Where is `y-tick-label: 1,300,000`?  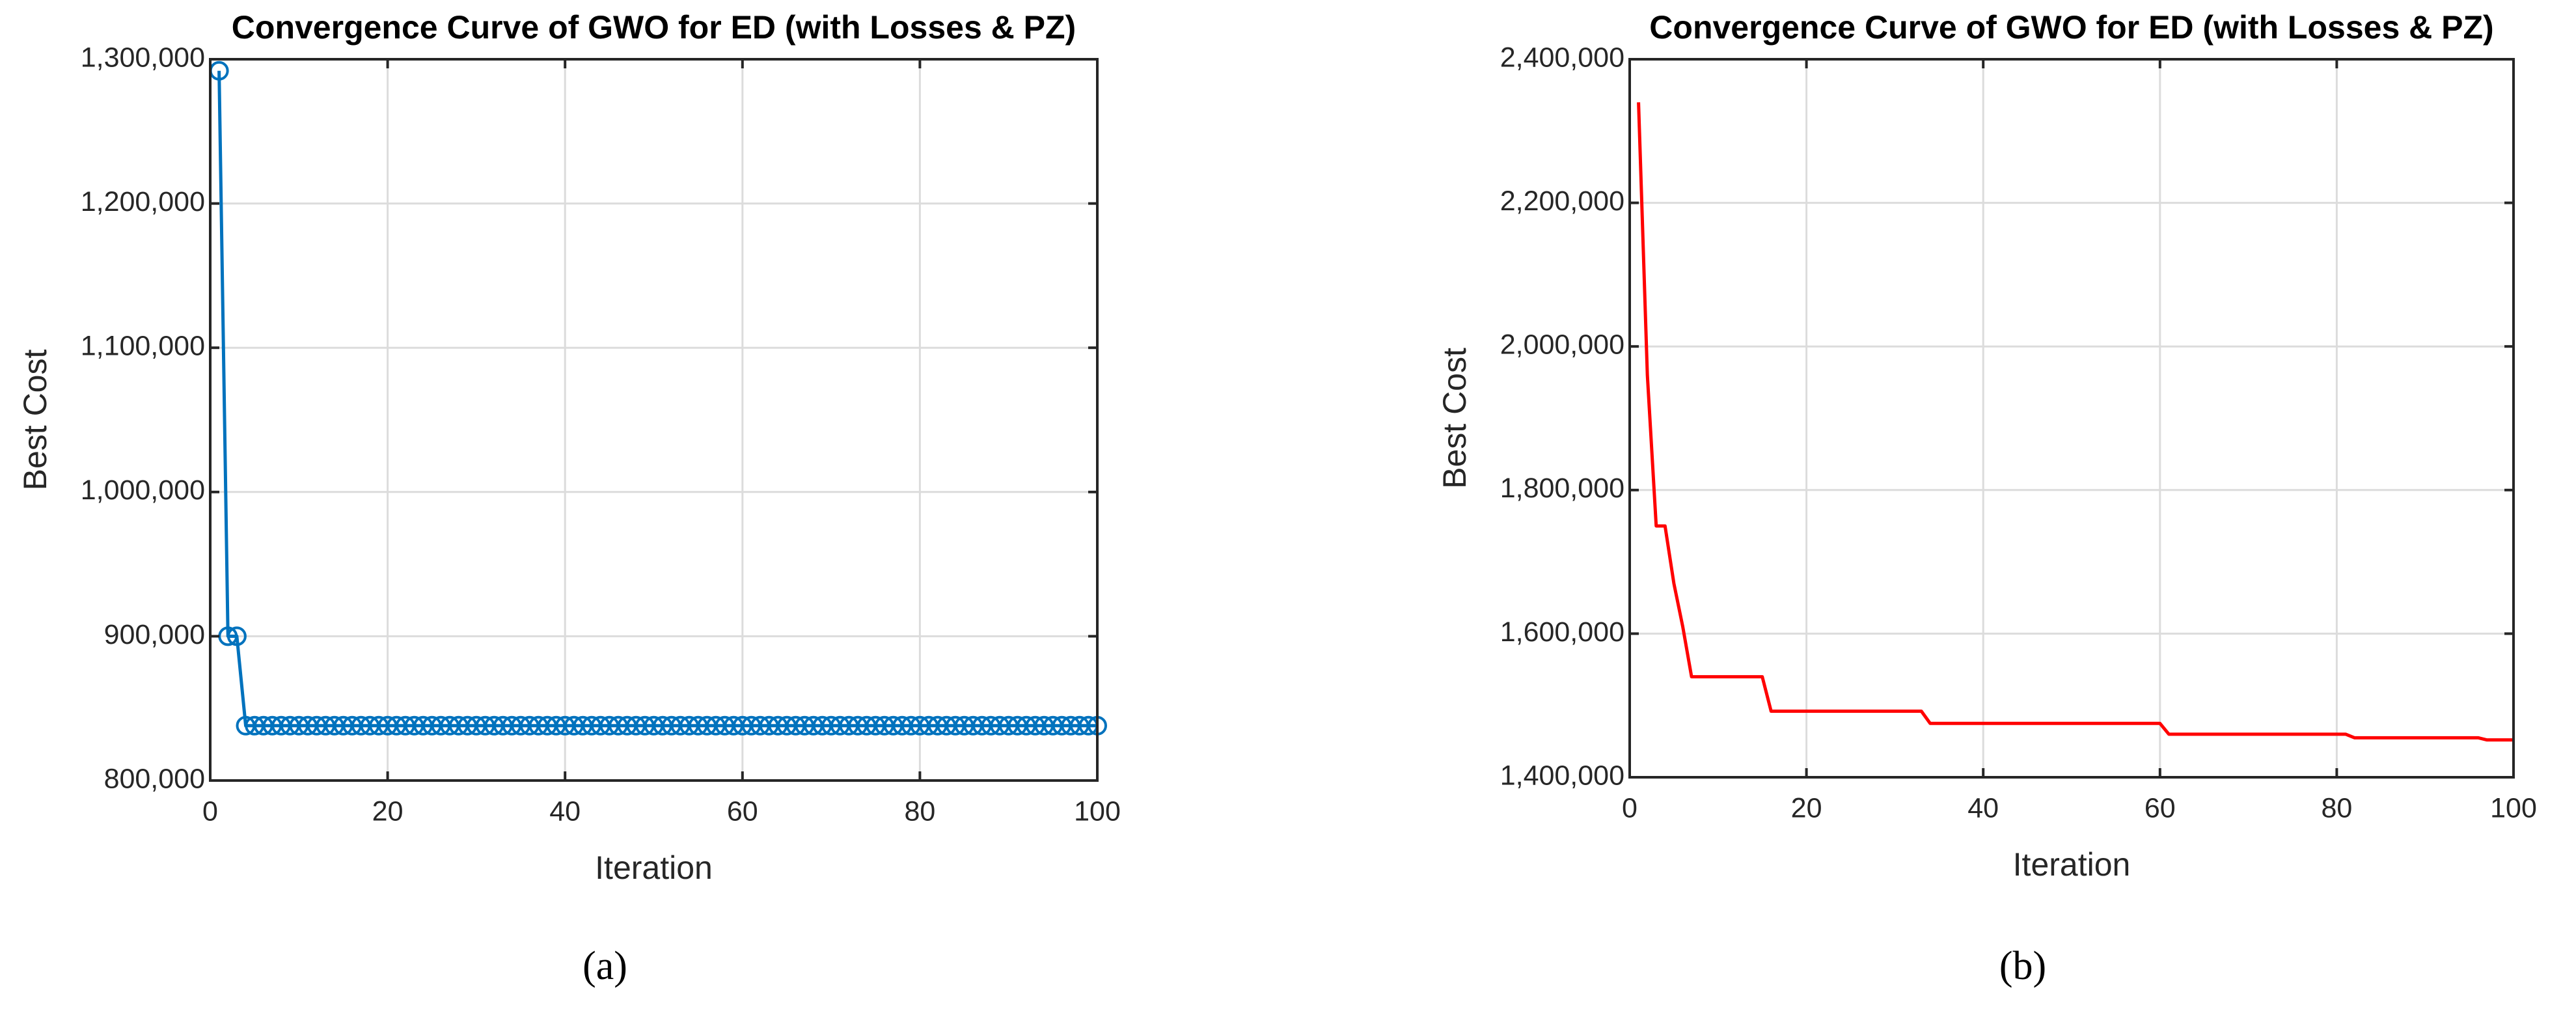
y-tick-label: 1,300,000 is located at coordinates (143, 57).